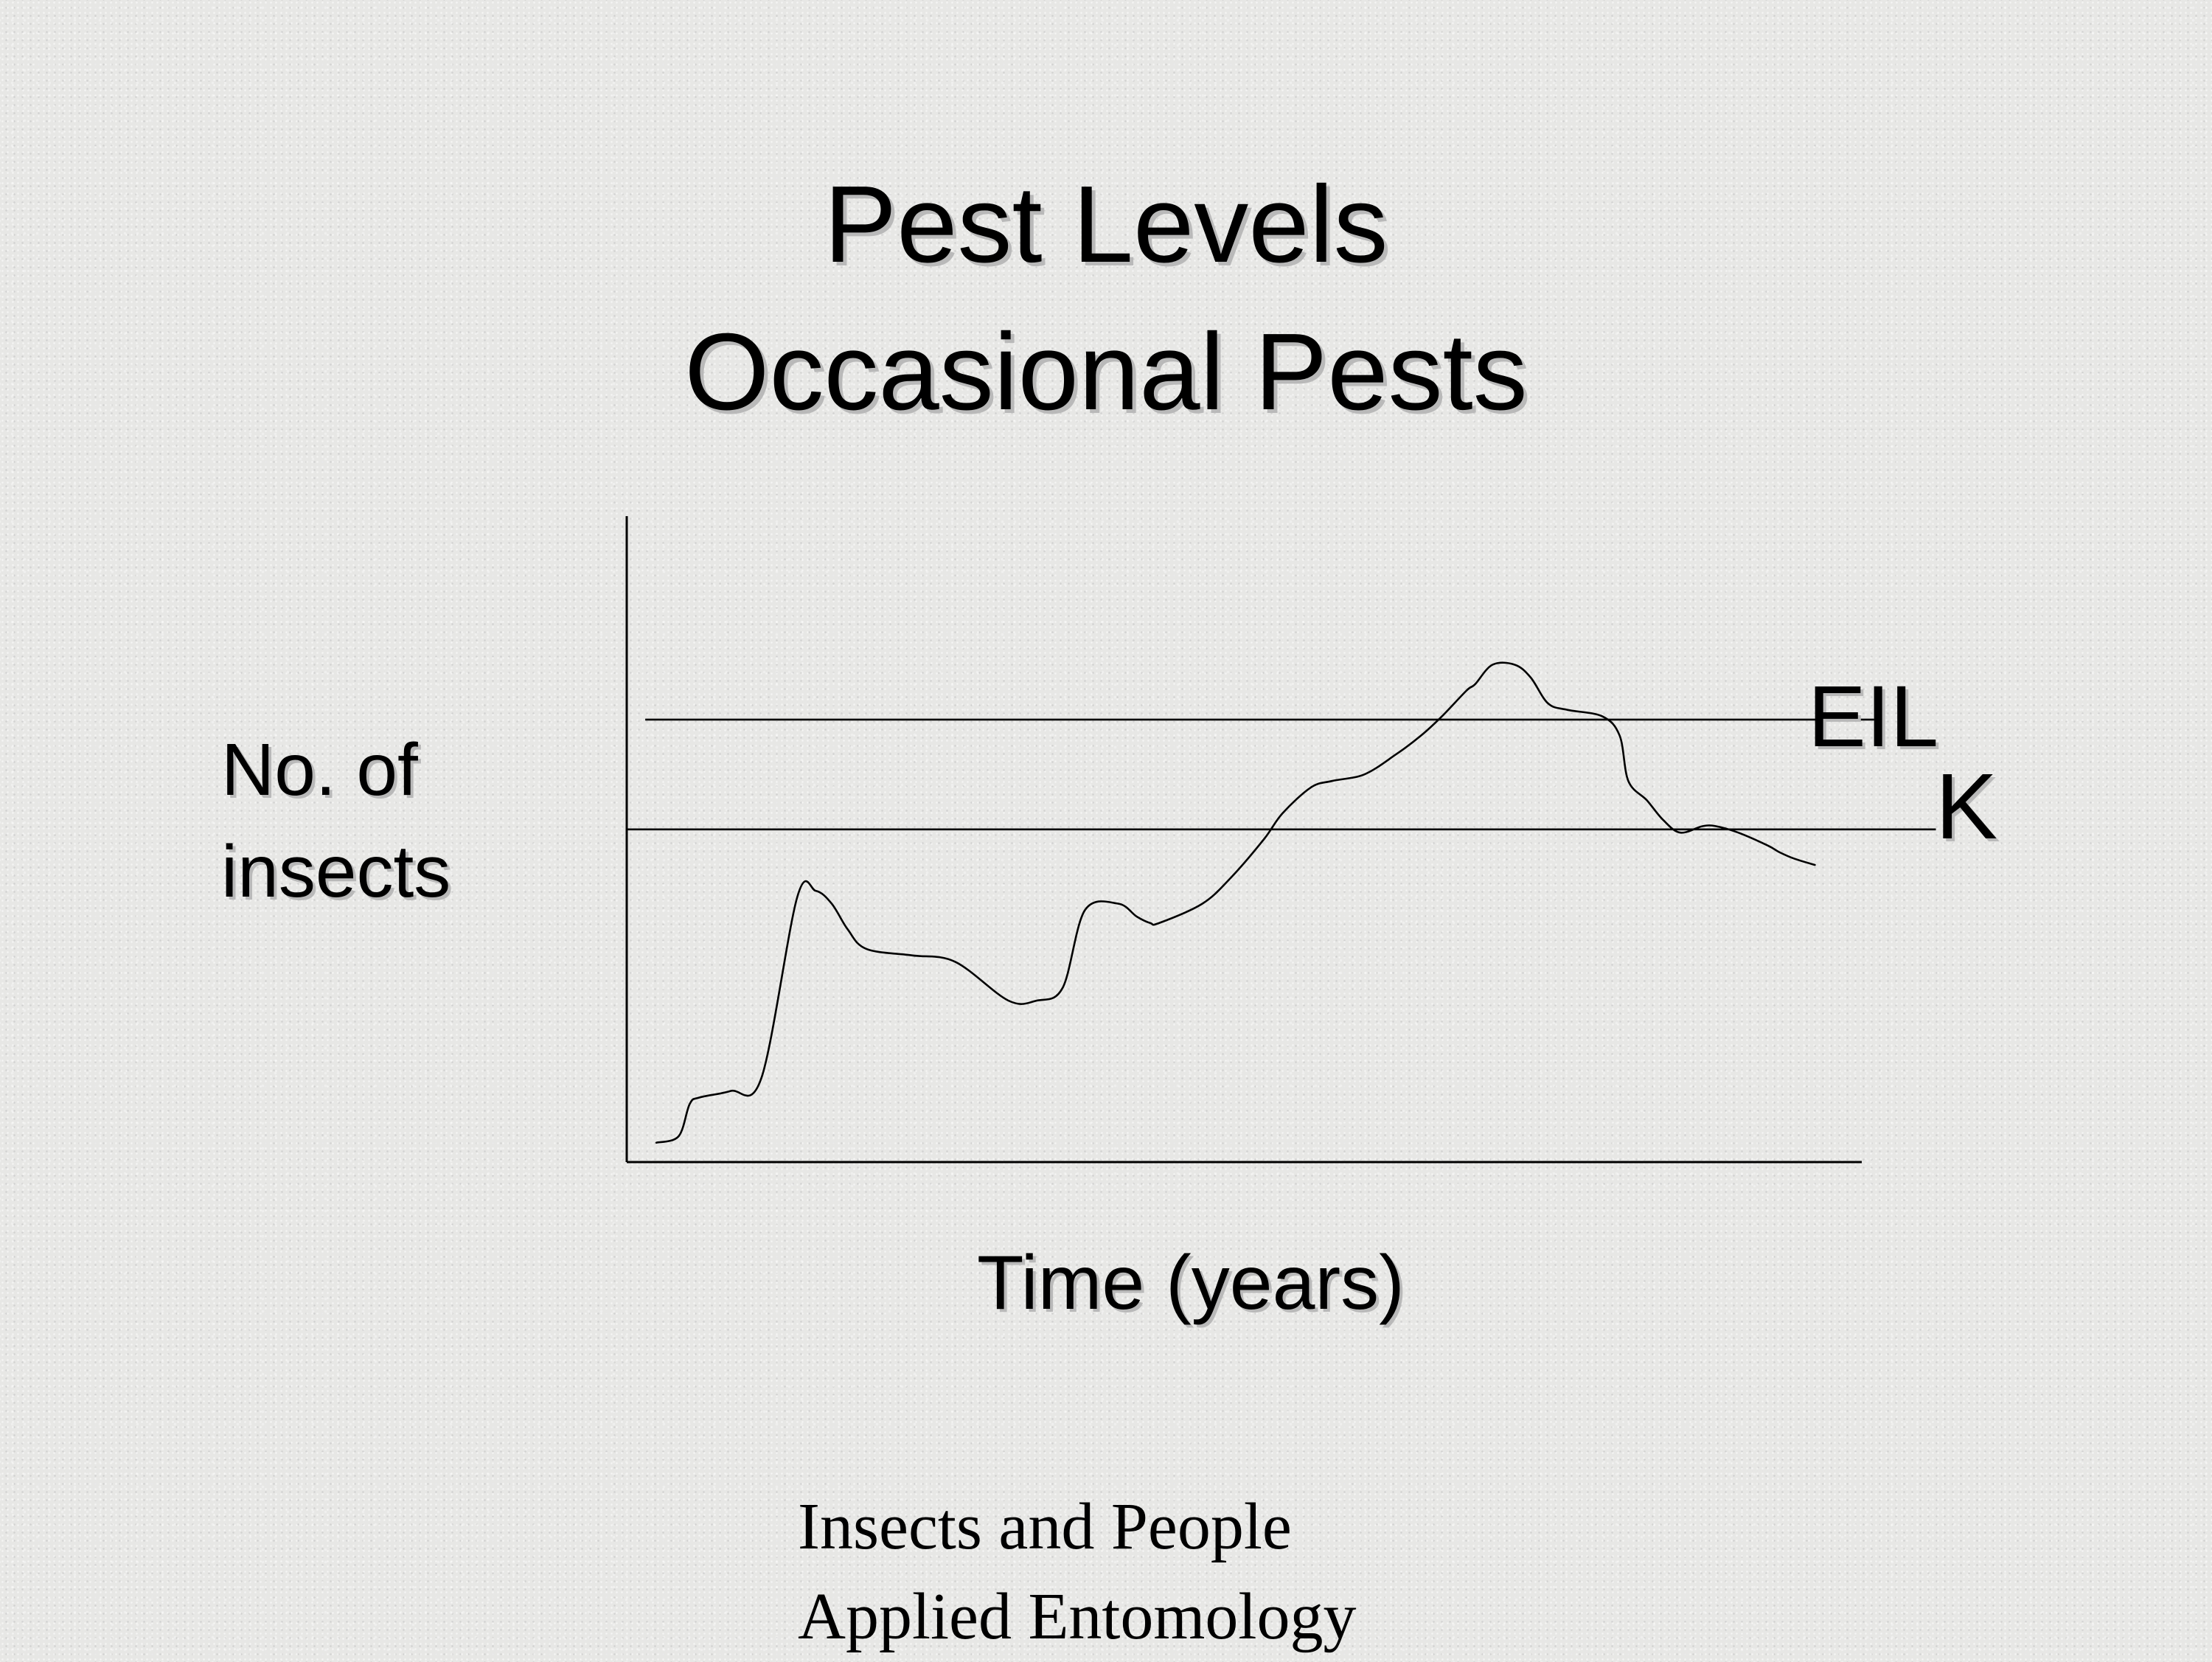 This screenshot has width=2212, height=1662. I want to click on footer-line-2: Applied Entomology, so click(1077, 1616).